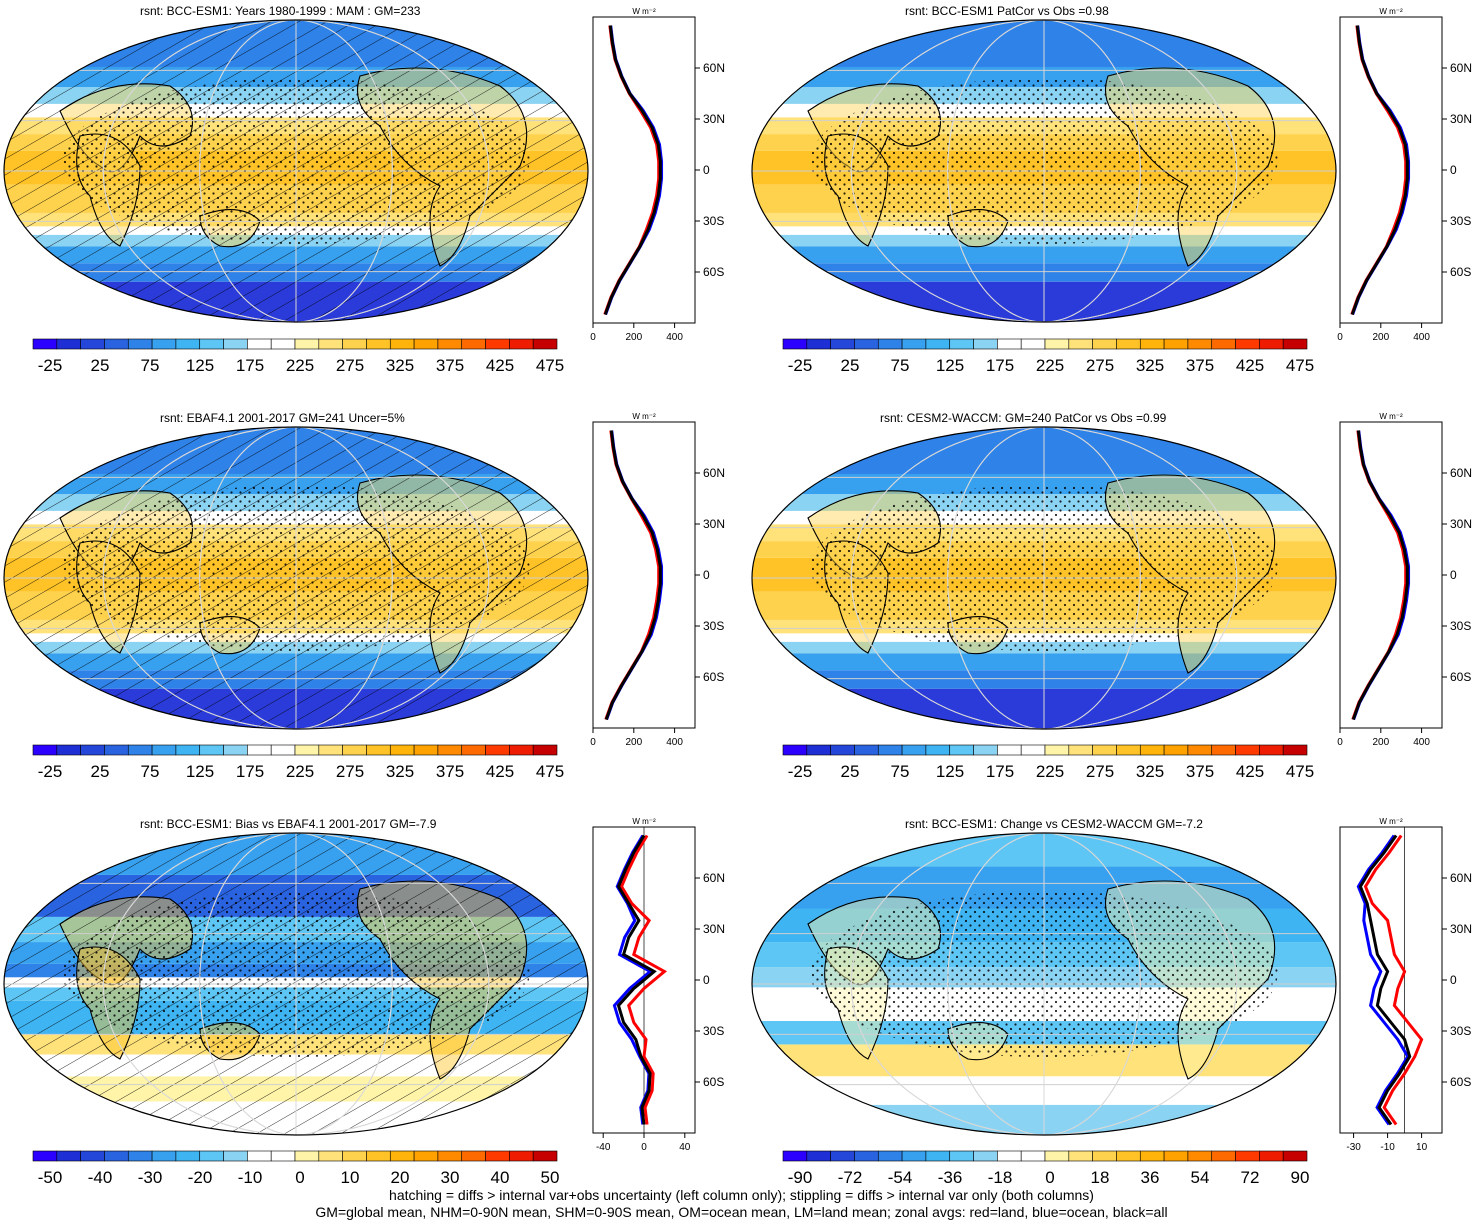 Image resolution: width=1483 pixels, height=1221 pixels. I want to click on colorbar-label: 375, so click(1200, 771).